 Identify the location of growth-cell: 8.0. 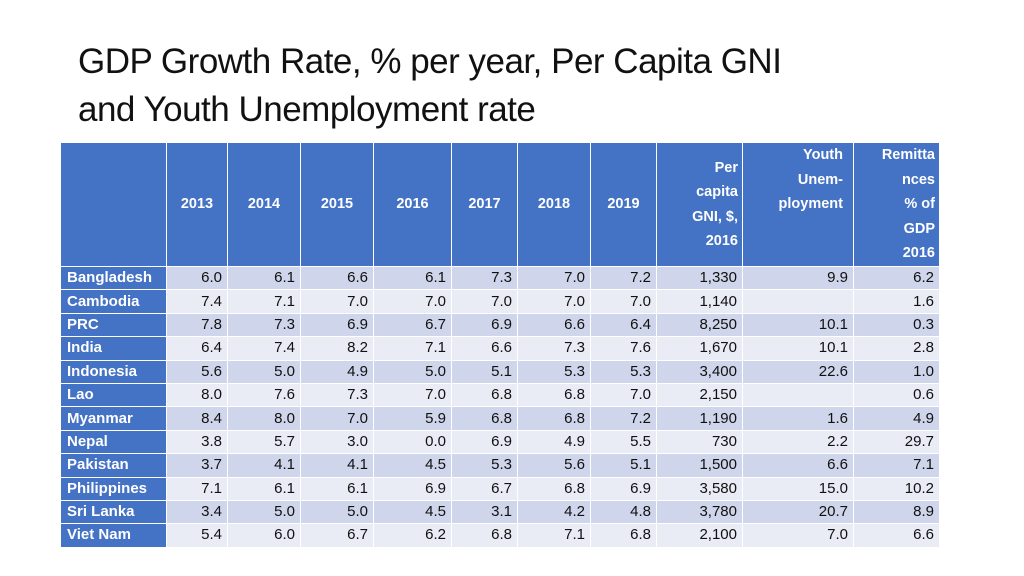
(264, 418).